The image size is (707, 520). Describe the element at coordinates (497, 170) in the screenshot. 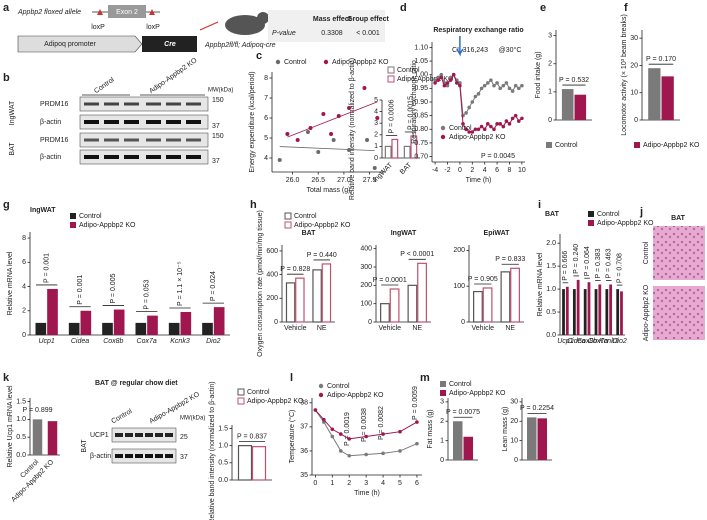

I see `x-tick-label: 6` at that location.